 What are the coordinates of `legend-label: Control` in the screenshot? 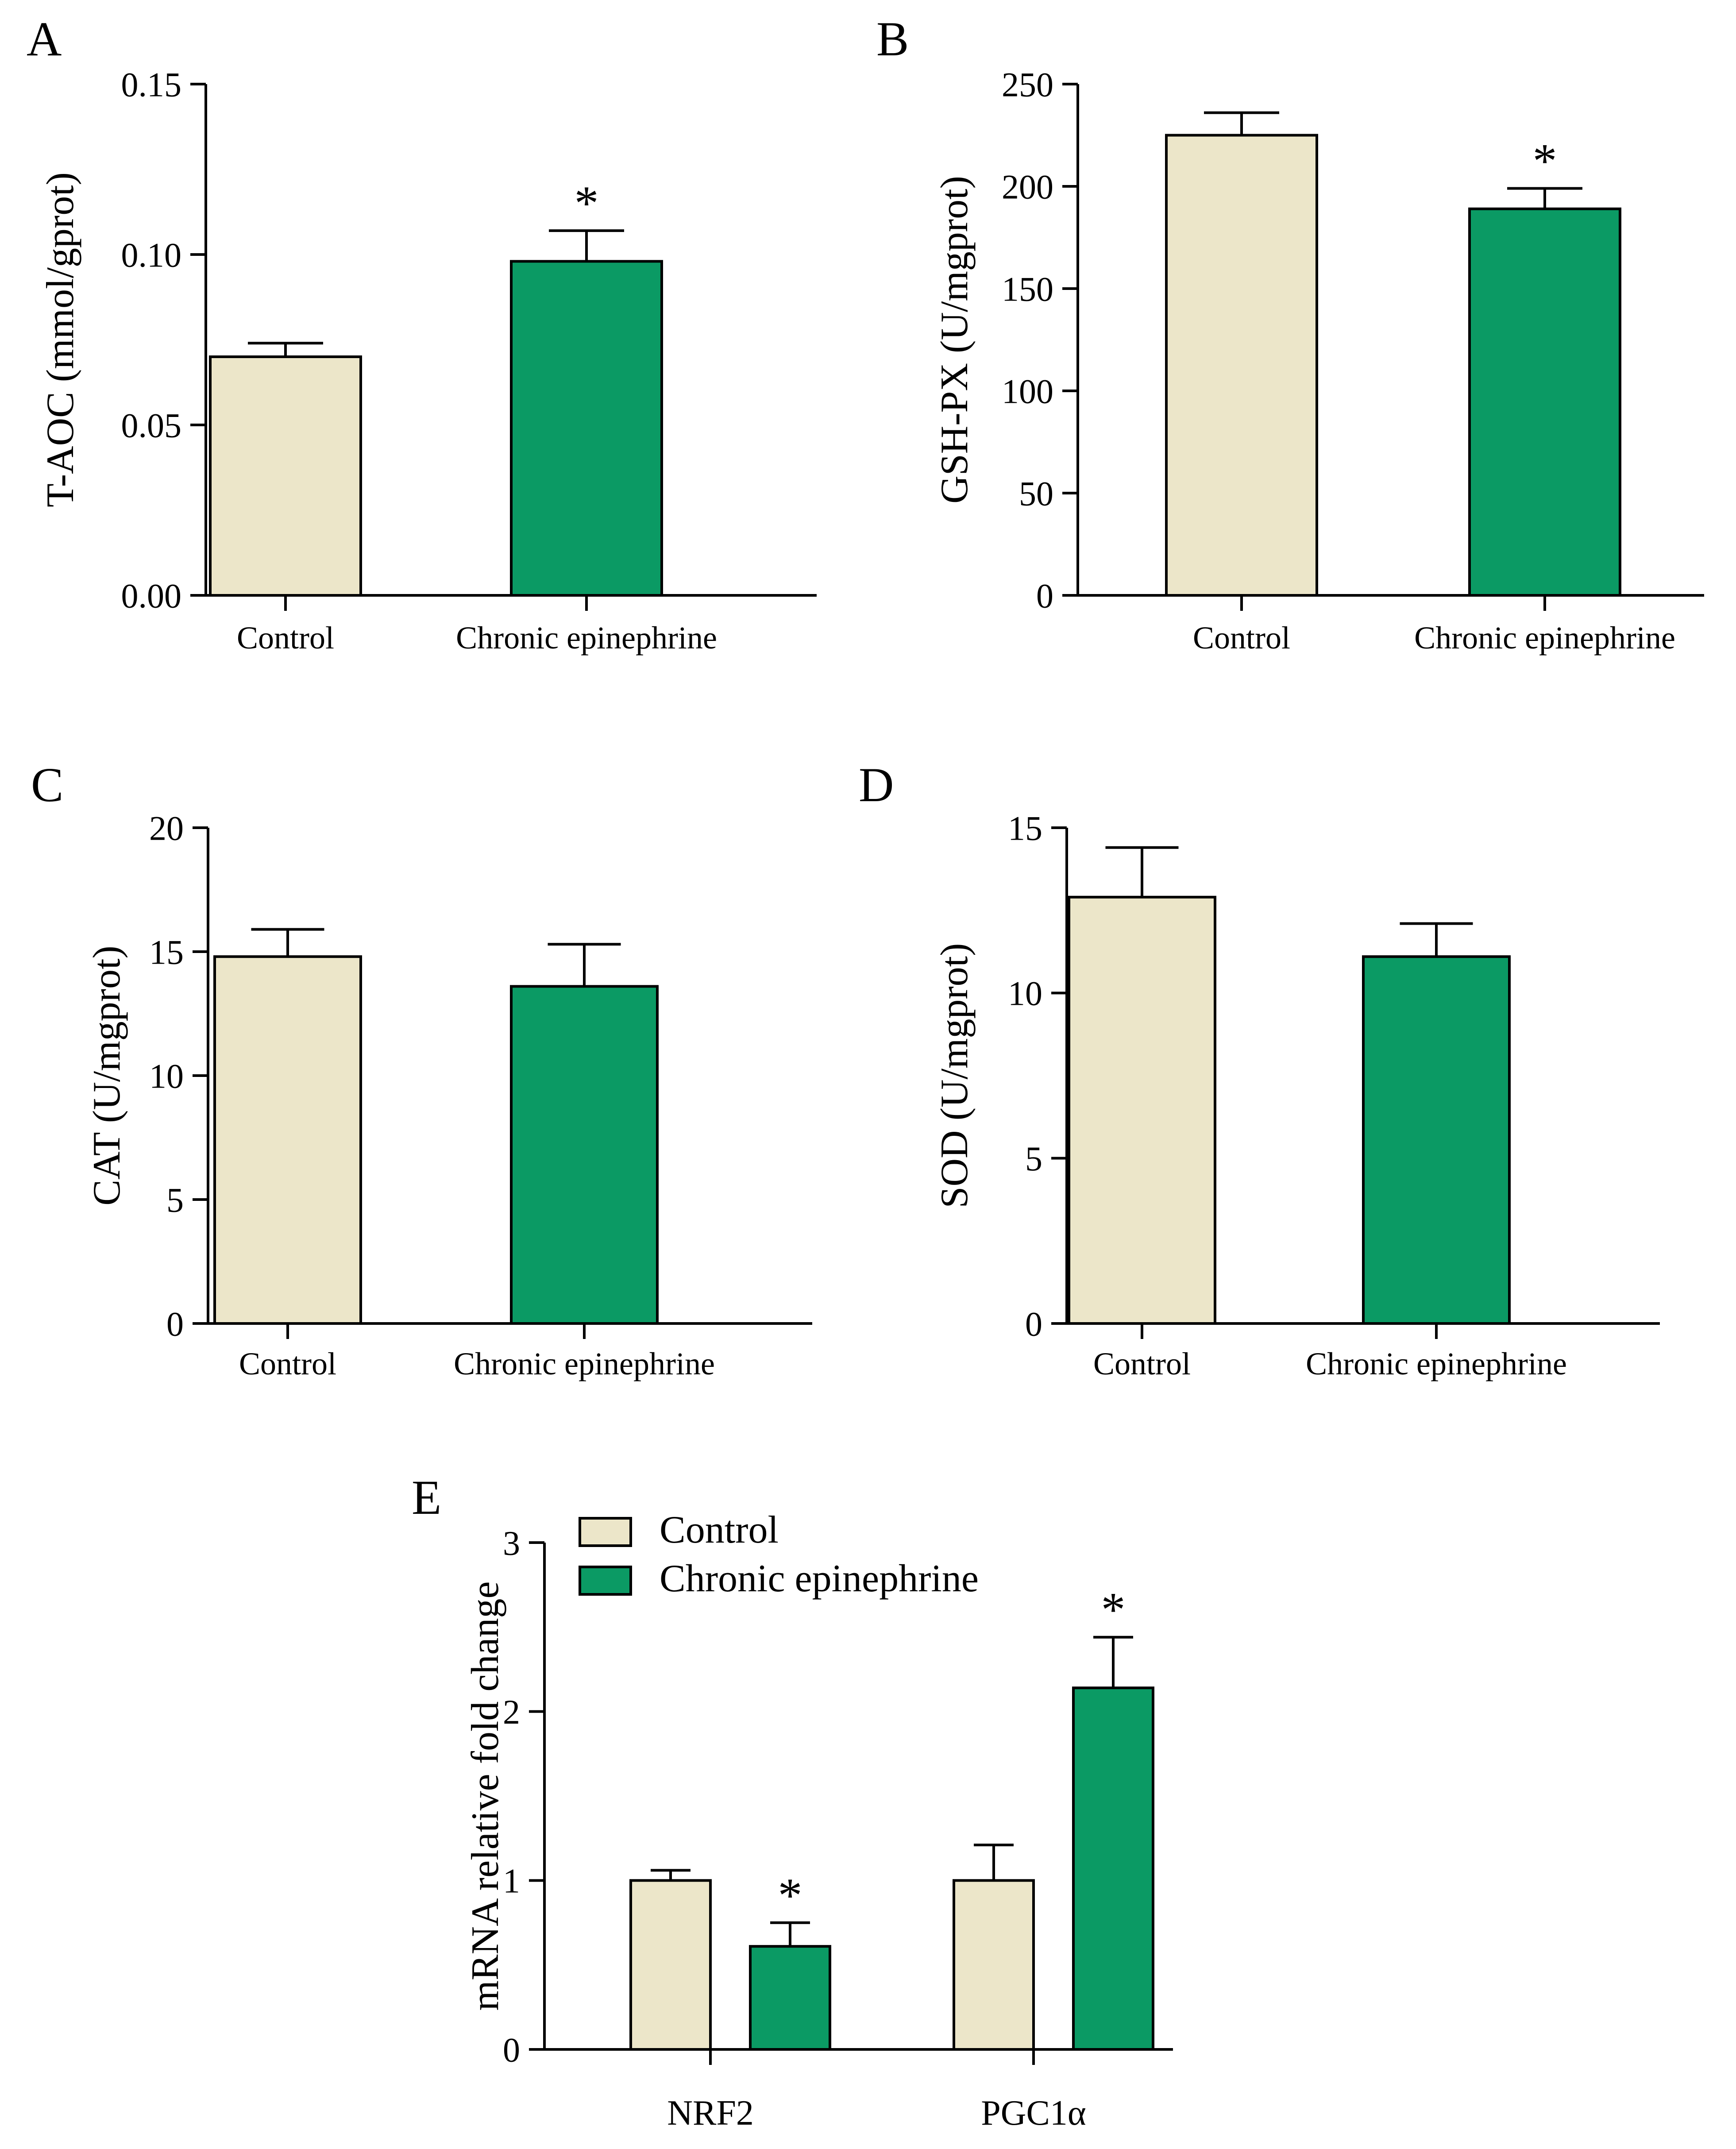 It's located at (720, 1530).